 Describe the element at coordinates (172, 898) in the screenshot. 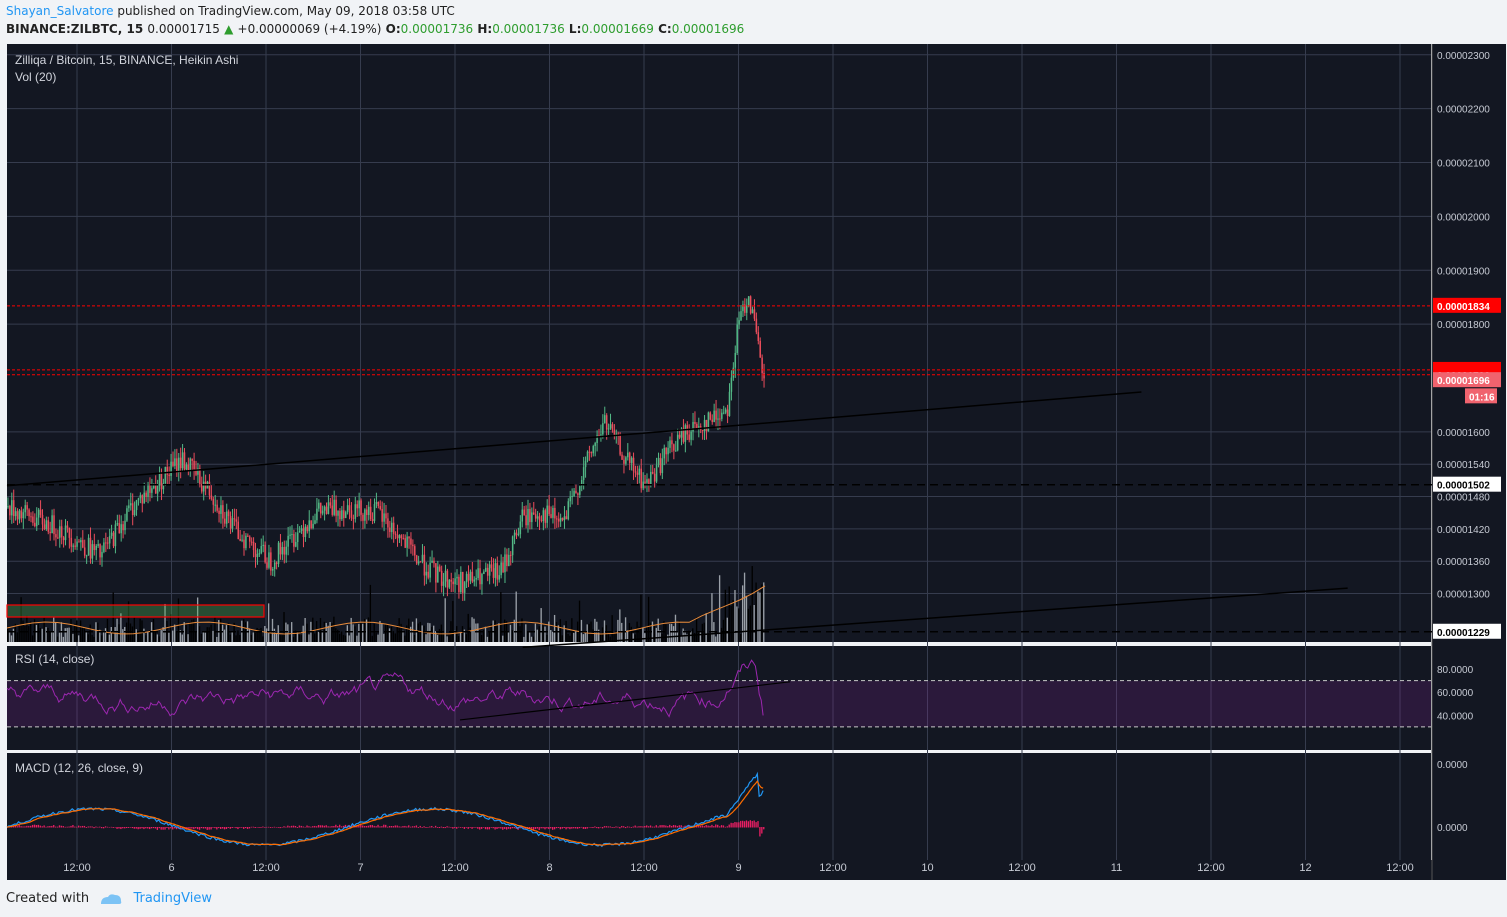

I see `tradingview-link: TradingView` at that location.